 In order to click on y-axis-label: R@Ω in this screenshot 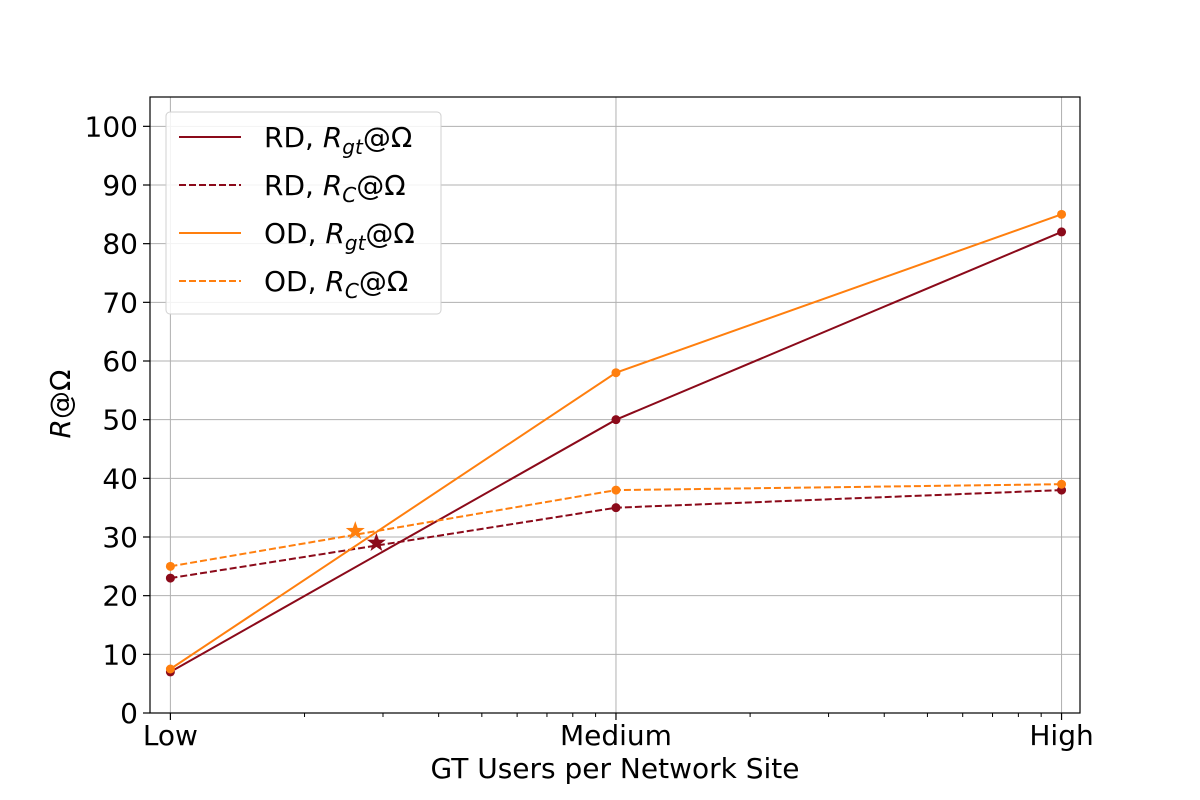, I will do `click(60, 404)`.